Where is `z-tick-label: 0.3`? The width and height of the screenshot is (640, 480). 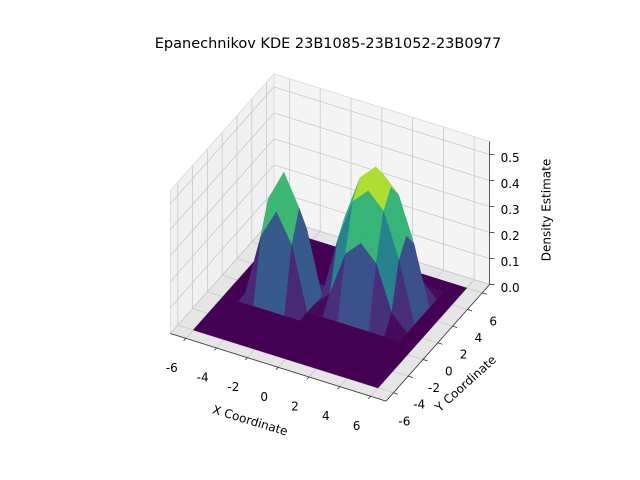
z-tick-label: 0.3 is located at coordinates (510, 210).